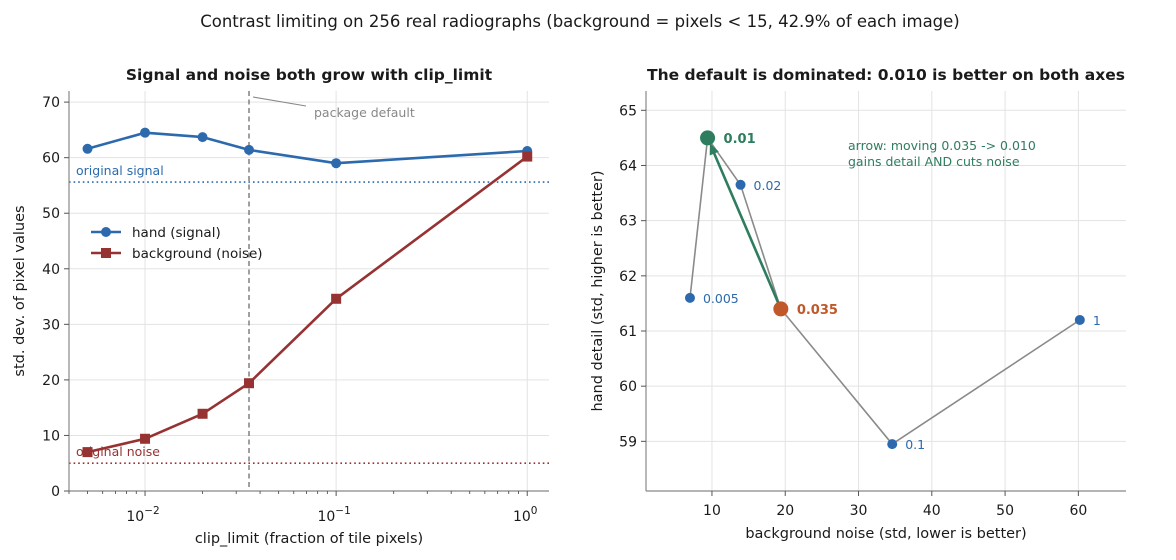  What do you see at coordinates (279, 101) in the screenshot?
I see `default-vline-pointer` at bounding box center [279, 101].